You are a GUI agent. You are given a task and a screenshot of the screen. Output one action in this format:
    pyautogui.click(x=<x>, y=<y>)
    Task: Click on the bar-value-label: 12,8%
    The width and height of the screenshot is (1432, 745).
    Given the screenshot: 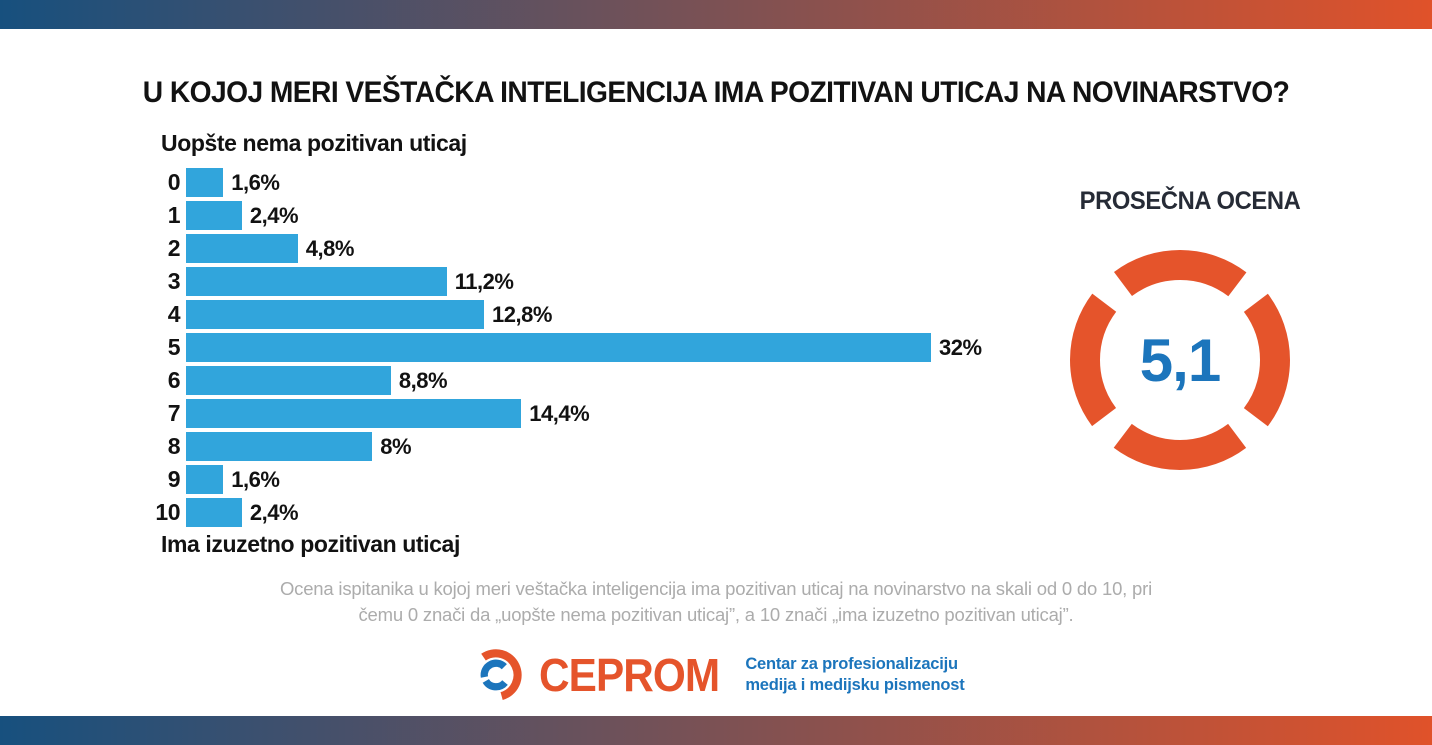 What is the action you would take?
    pyautogui.click(x=522, y=314)
    